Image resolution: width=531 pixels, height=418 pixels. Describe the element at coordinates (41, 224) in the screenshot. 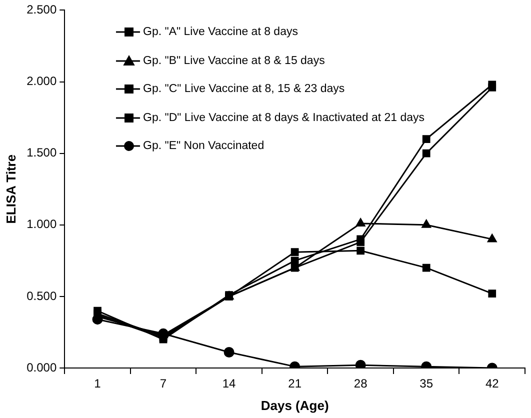

I see `y-tick-label: 1.000` at that location.